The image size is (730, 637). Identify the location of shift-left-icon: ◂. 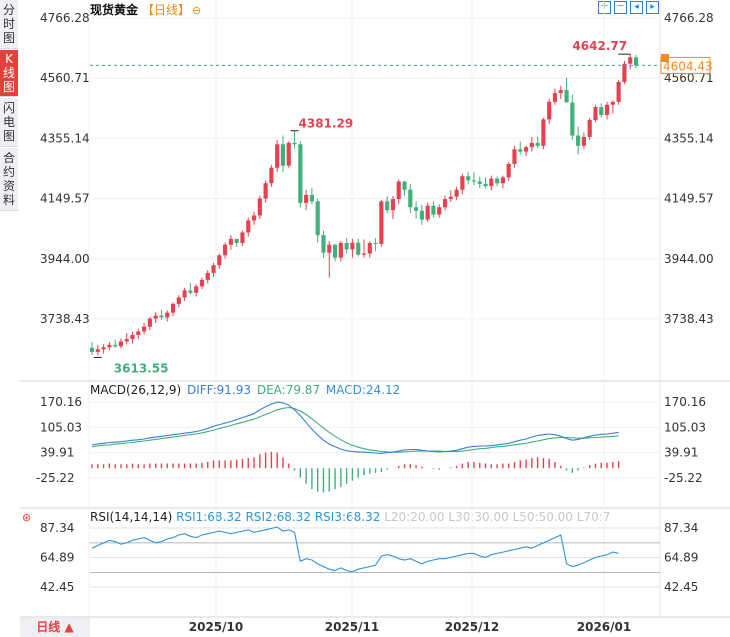
(636, 7).